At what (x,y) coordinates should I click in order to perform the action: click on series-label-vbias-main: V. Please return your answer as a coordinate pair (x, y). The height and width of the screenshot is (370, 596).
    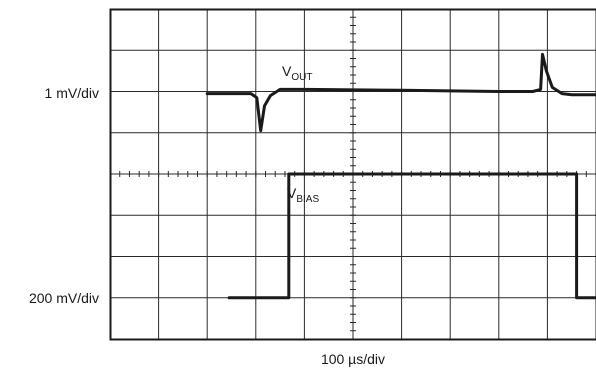
    Looking at the image, I should click on (292, 193).